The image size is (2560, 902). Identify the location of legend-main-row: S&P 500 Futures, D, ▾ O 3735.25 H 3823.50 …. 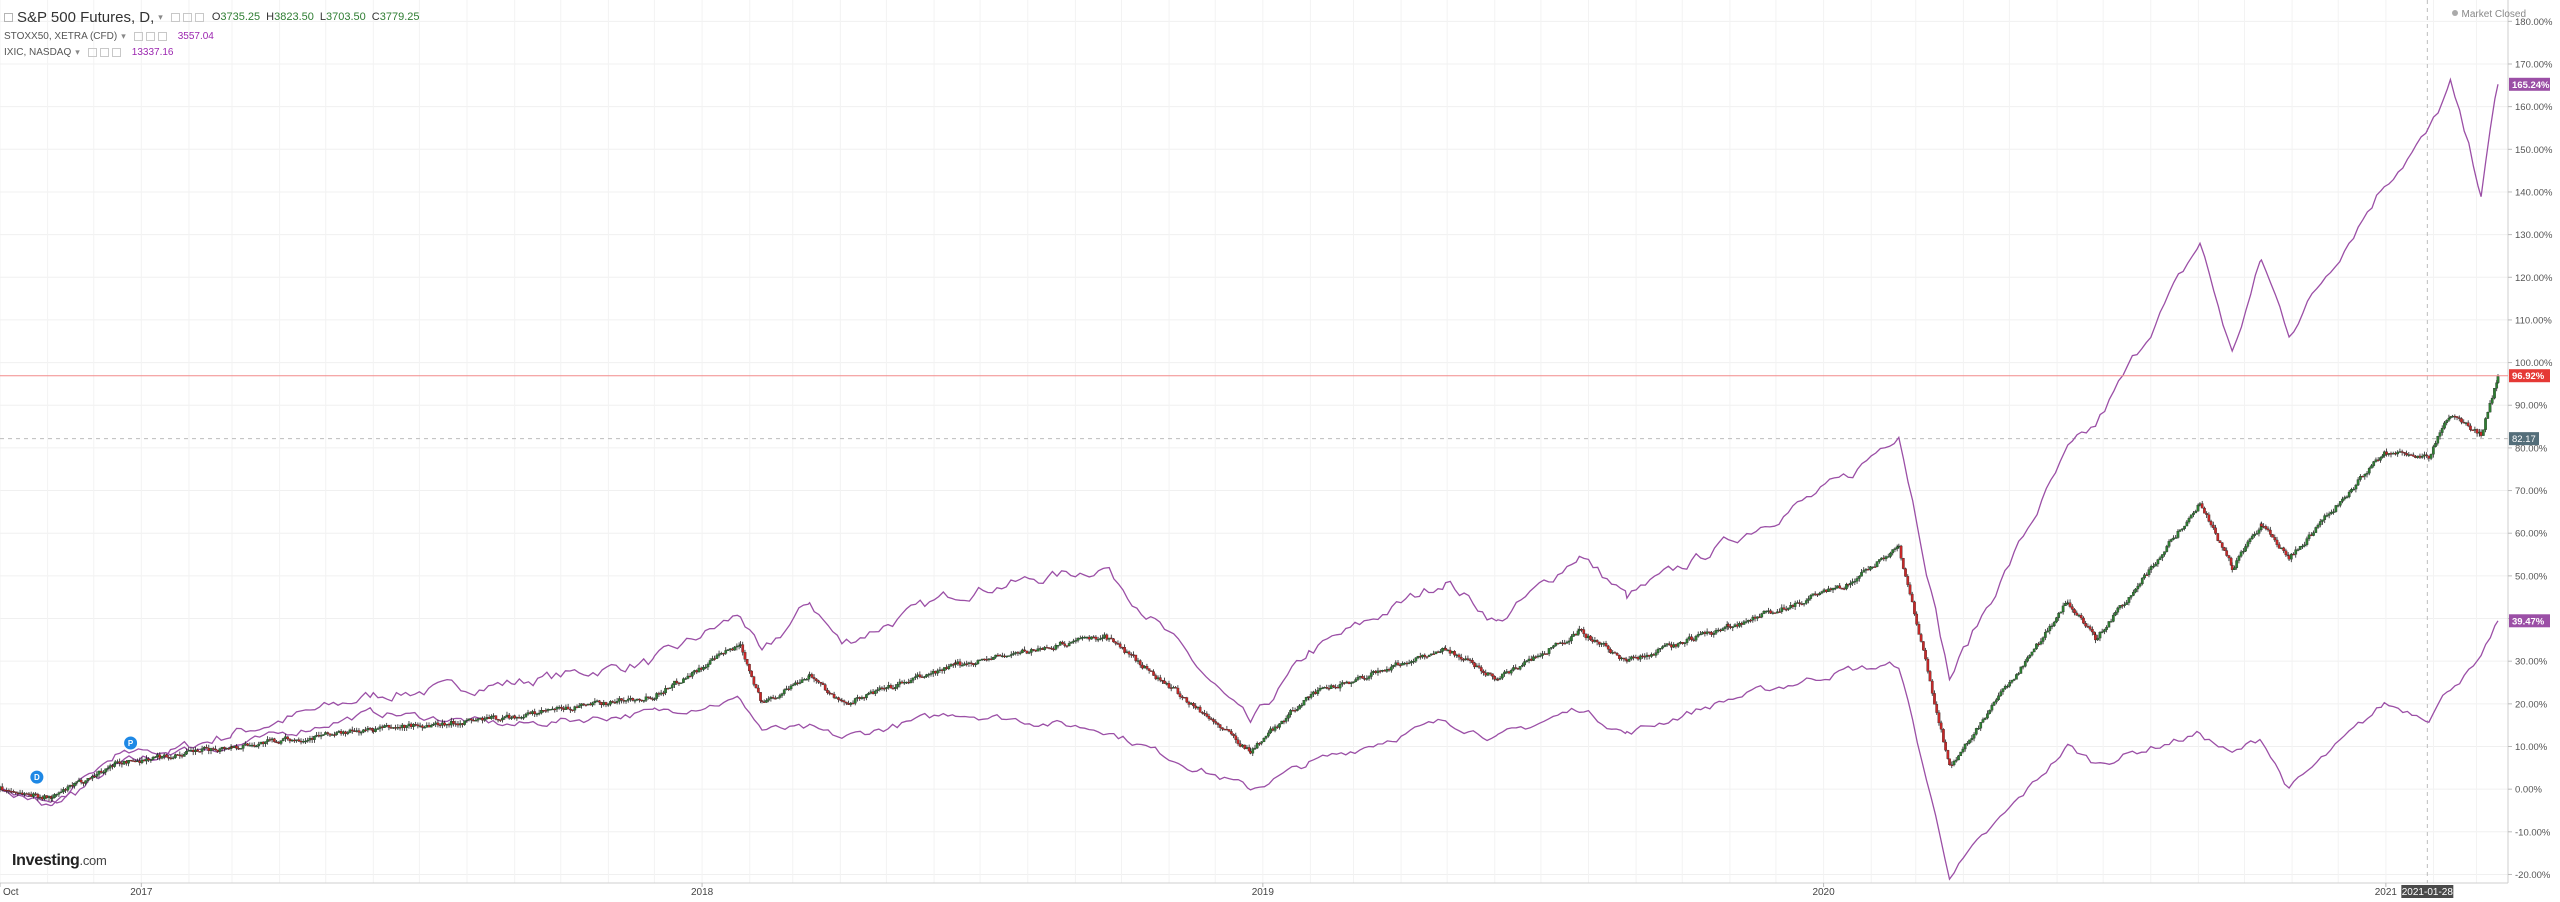
(214, 17).